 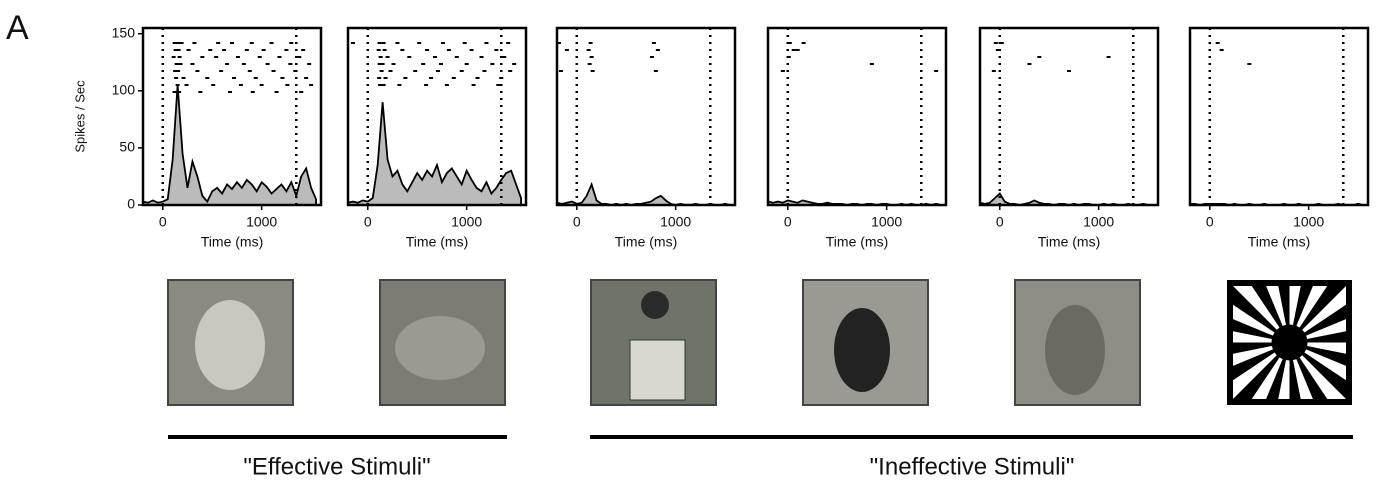 I want to click on person-cloth, so click(x=657, y=370).